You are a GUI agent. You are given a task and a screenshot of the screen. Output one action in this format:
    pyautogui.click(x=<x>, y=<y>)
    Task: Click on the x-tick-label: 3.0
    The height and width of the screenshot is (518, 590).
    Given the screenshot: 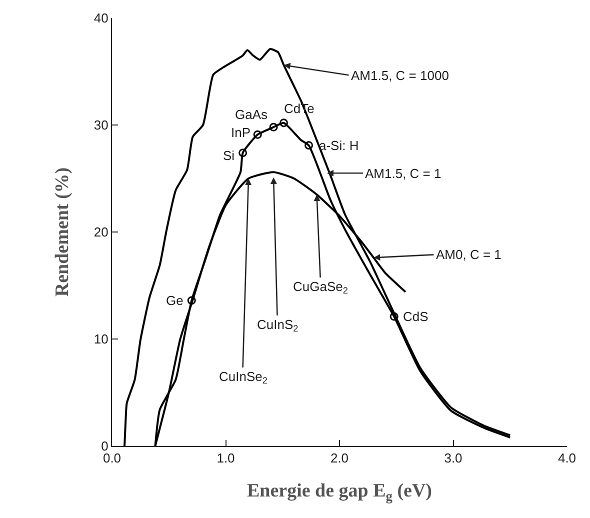 What is the action you would take?
    pyautogui.click(x=453, y=458)
    